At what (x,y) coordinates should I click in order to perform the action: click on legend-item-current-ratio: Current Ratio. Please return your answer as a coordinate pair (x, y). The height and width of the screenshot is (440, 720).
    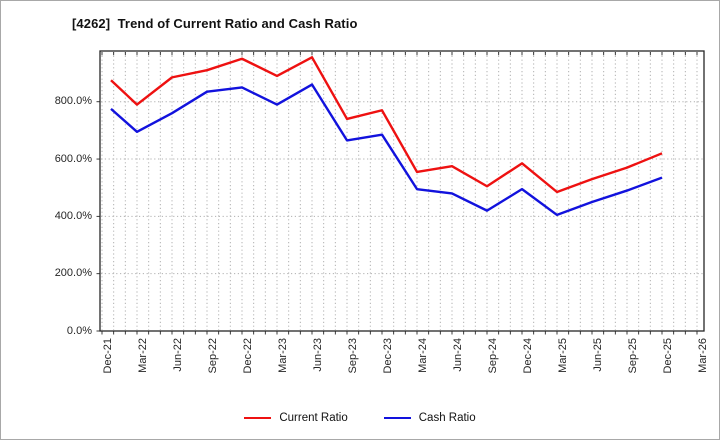
    Looking at the image, I should click on (296, 418).